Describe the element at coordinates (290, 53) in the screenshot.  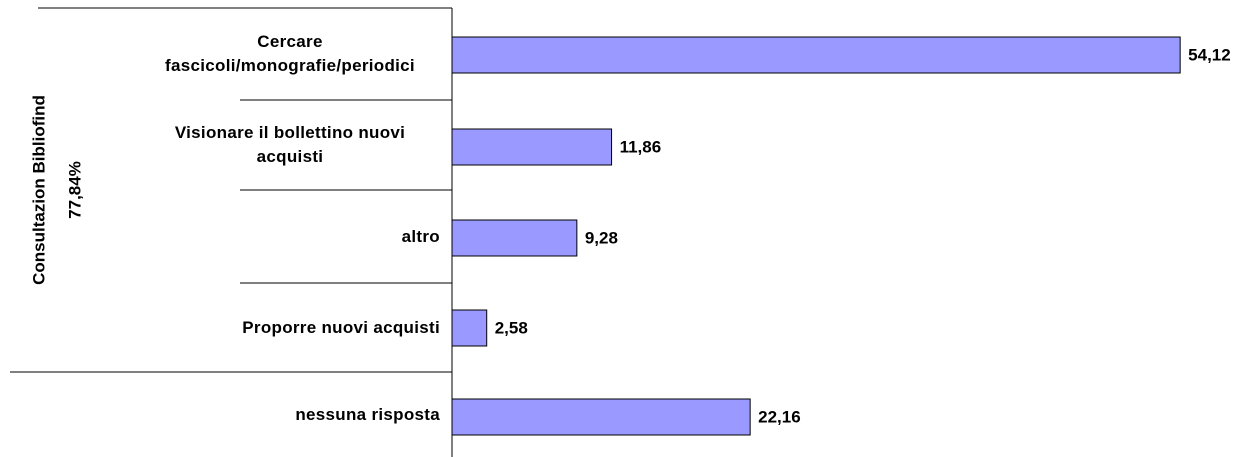
I see `category-text: Cercare fascicoli/monografie/periodici` at that location.